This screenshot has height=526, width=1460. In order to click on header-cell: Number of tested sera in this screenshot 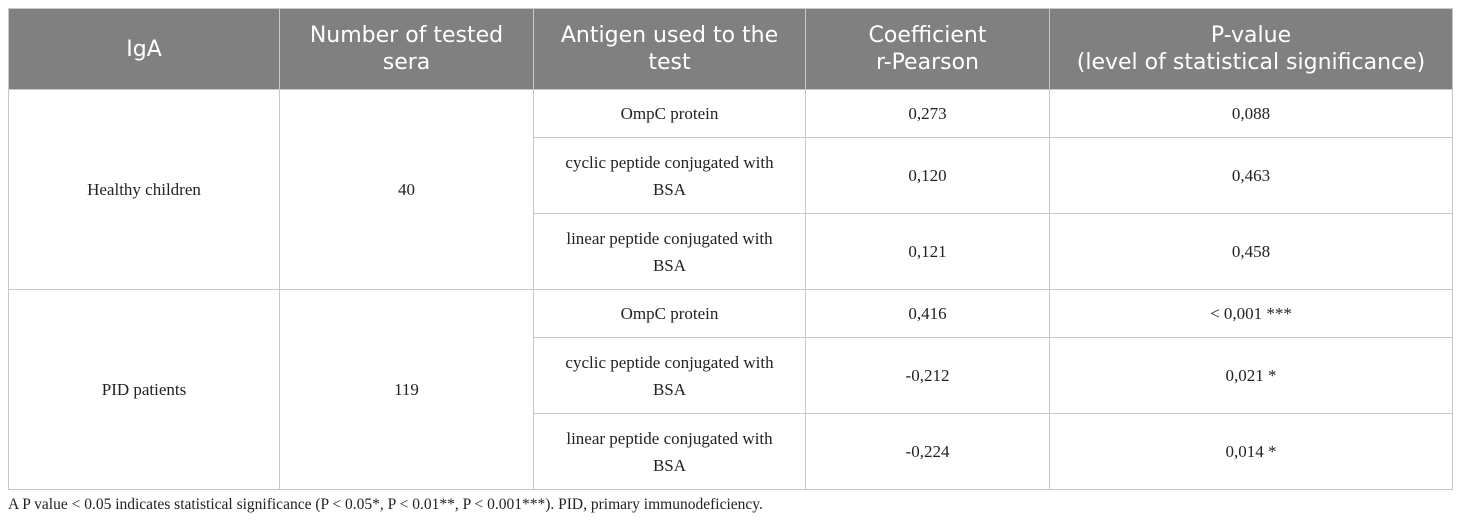, I will do `click(406, 49)`.